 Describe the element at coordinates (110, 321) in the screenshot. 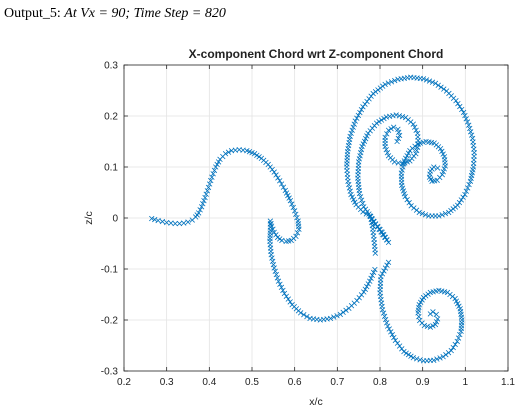

I see `y-tick-label: -0.2` at that location.